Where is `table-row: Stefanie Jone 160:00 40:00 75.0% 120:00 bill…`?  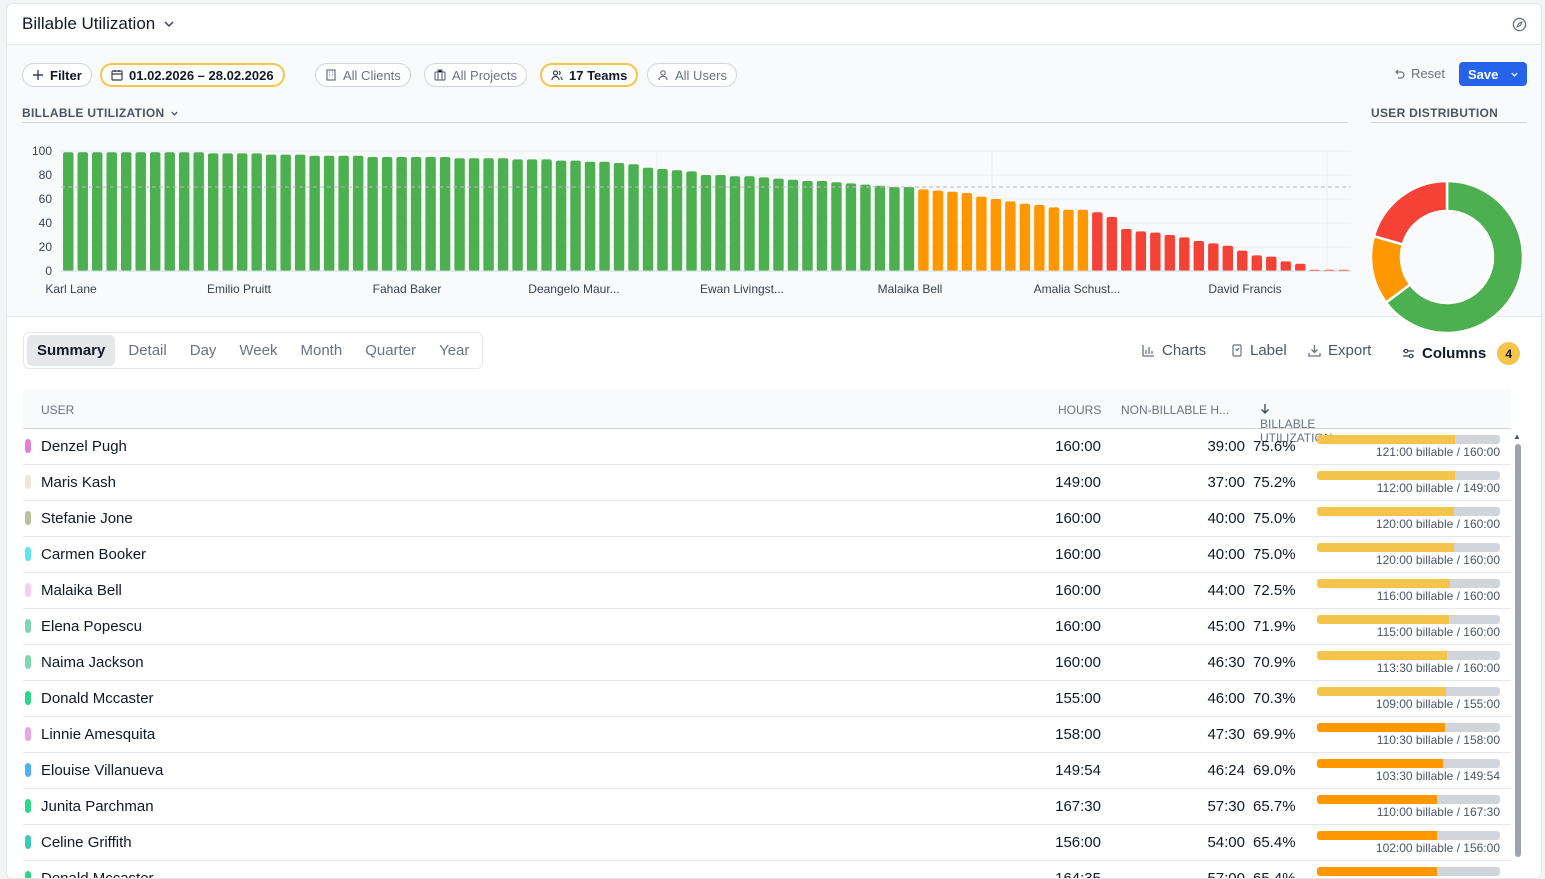
table-row: Stefanie Jone 160:00 40:00 75.0% 120:00 bill… is located at coordinates (767, 519).